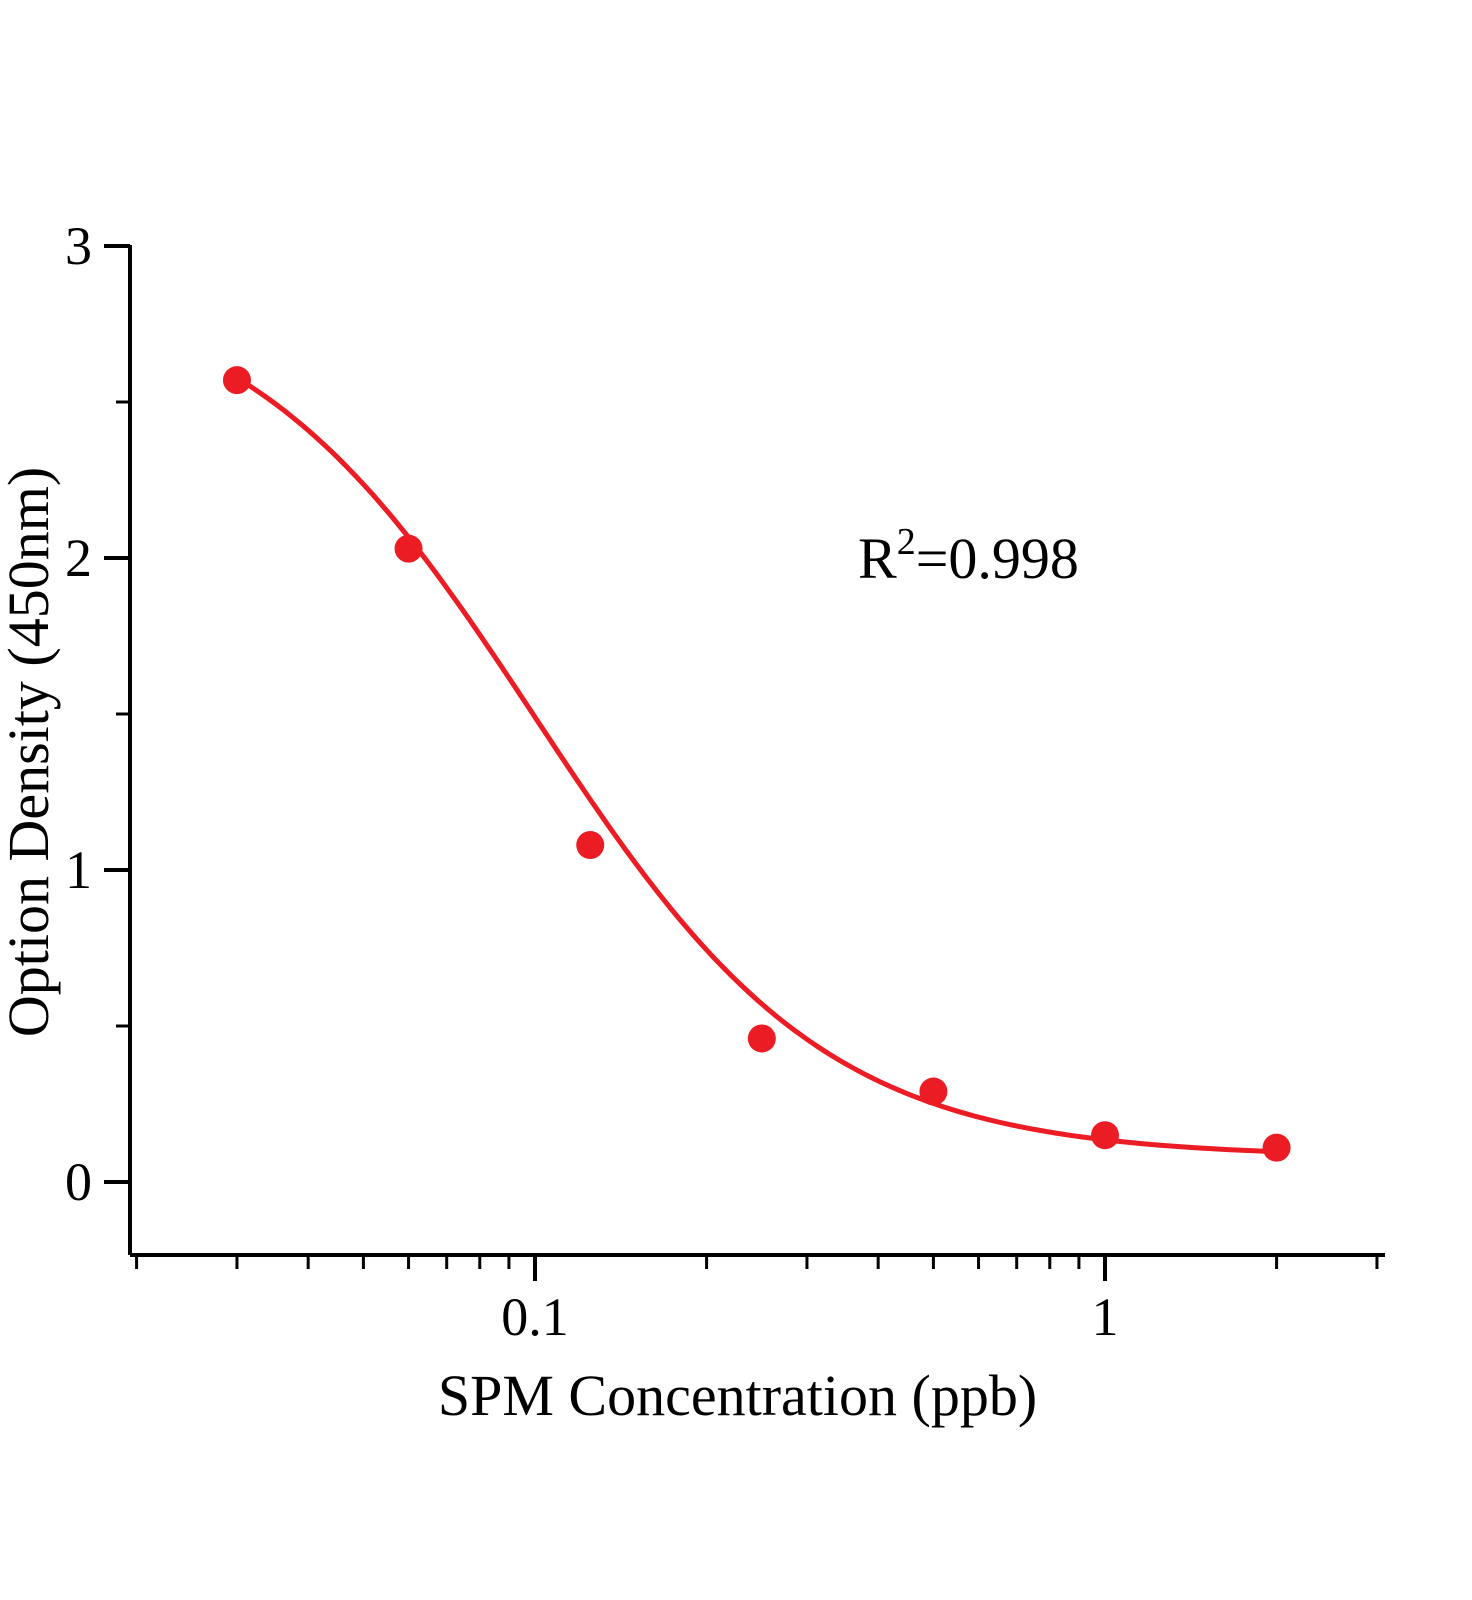  I want to click on x-tick-label: 0.1, so click(535, 1317).